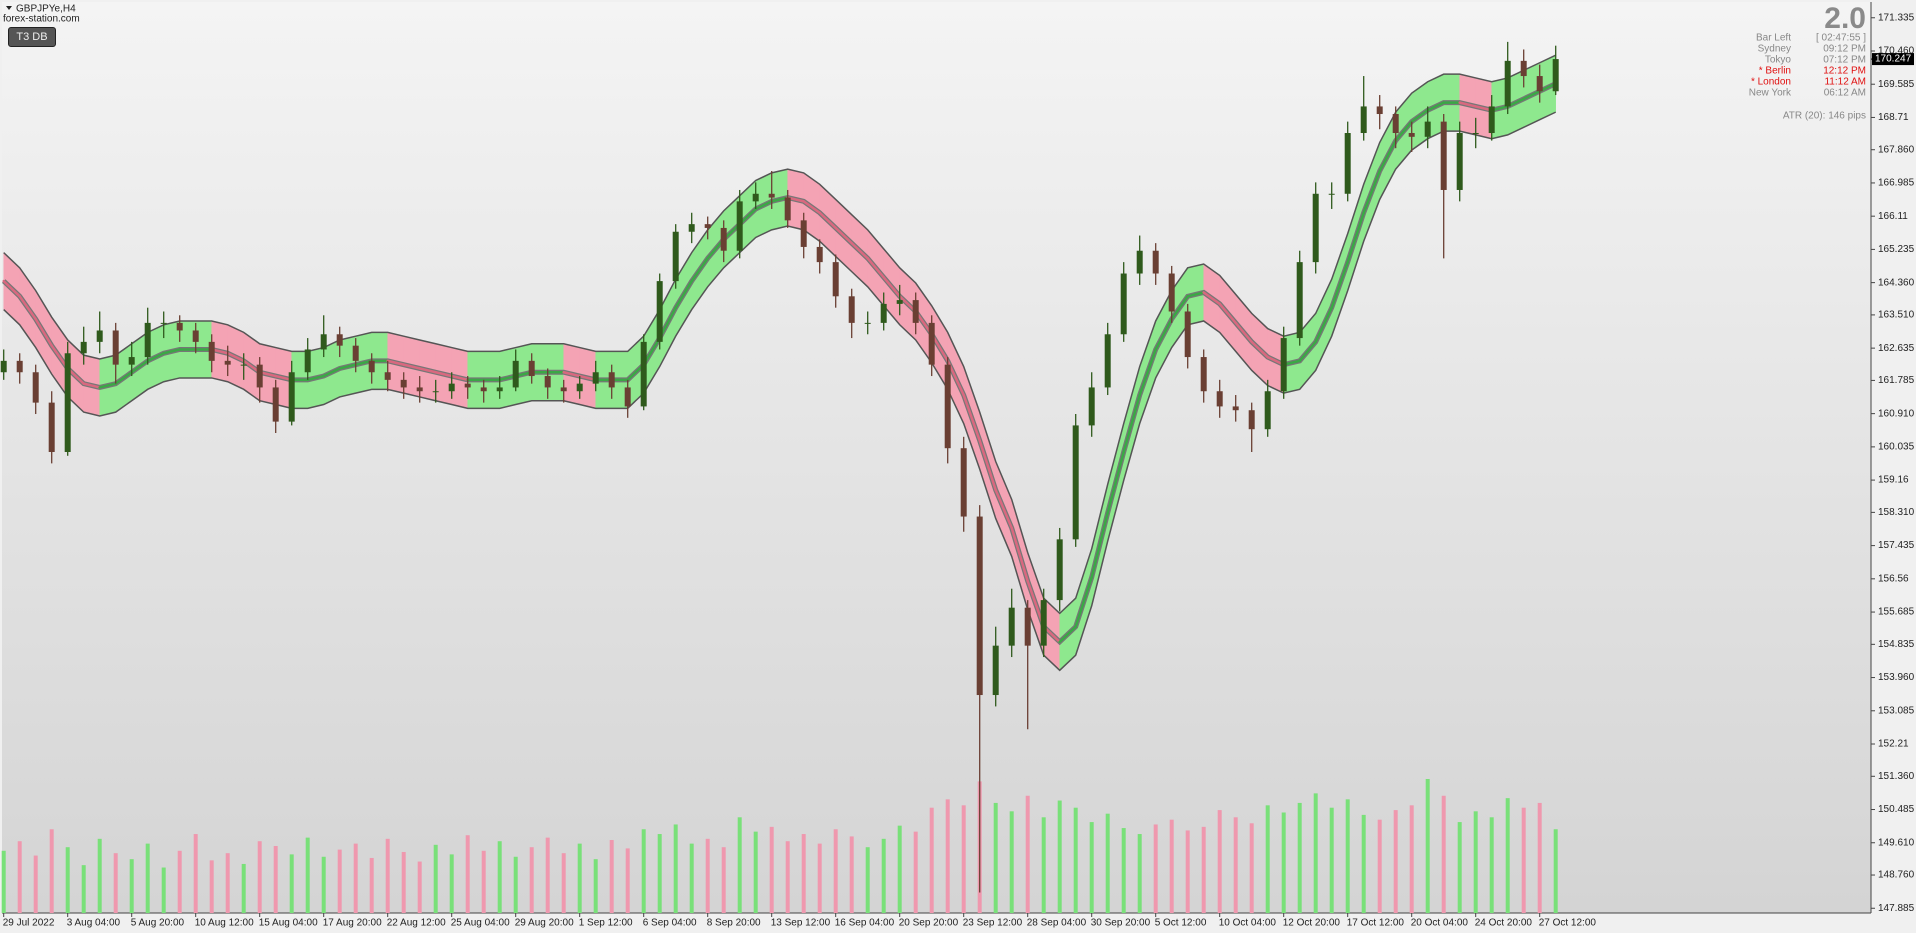 This screenshot has width=1916, height=933. What do you see at coordinates (288, 923) in the screenshot?
I see `x-tick-label: 15 Aug 04:00` at bounding box center [288, 923].